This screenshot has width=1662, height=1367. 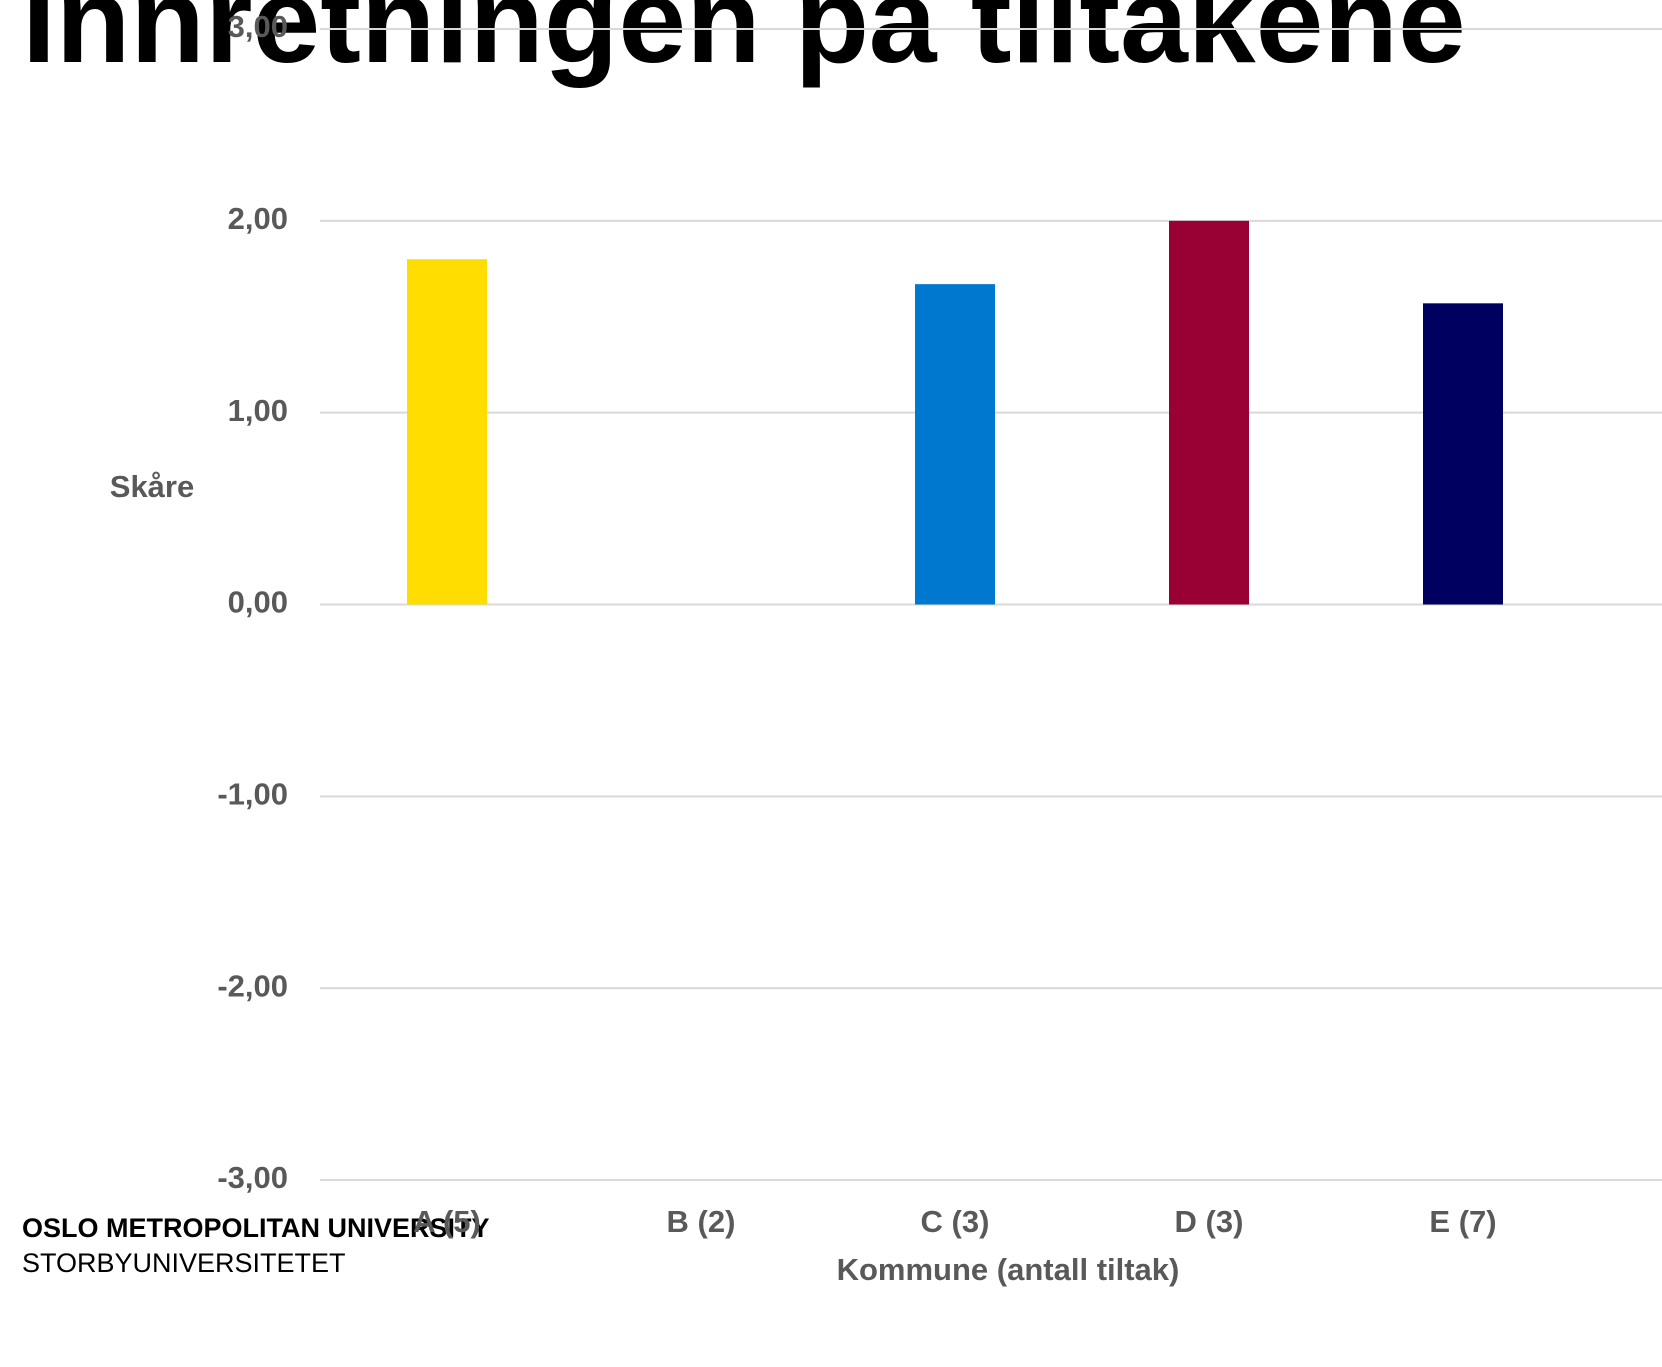 I want to click on y-tick-label: 0,00, so click(x=258, y=602).